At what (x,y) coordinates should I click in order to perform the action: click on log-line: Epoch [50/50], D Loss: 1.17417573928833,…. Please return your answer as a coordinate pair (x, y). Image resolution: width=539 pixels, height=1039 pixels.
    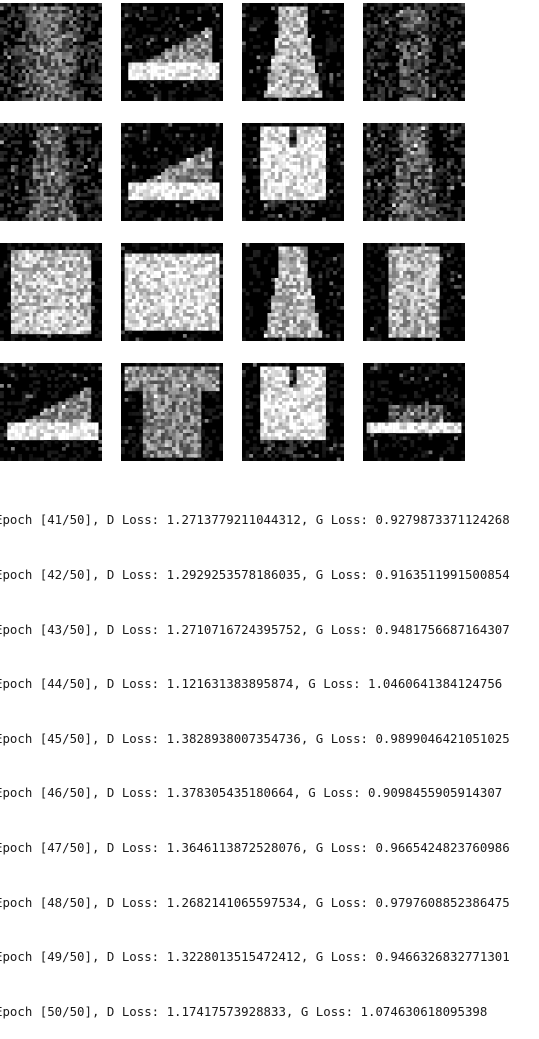
    Looking at the image, I should click on (244, 1011).